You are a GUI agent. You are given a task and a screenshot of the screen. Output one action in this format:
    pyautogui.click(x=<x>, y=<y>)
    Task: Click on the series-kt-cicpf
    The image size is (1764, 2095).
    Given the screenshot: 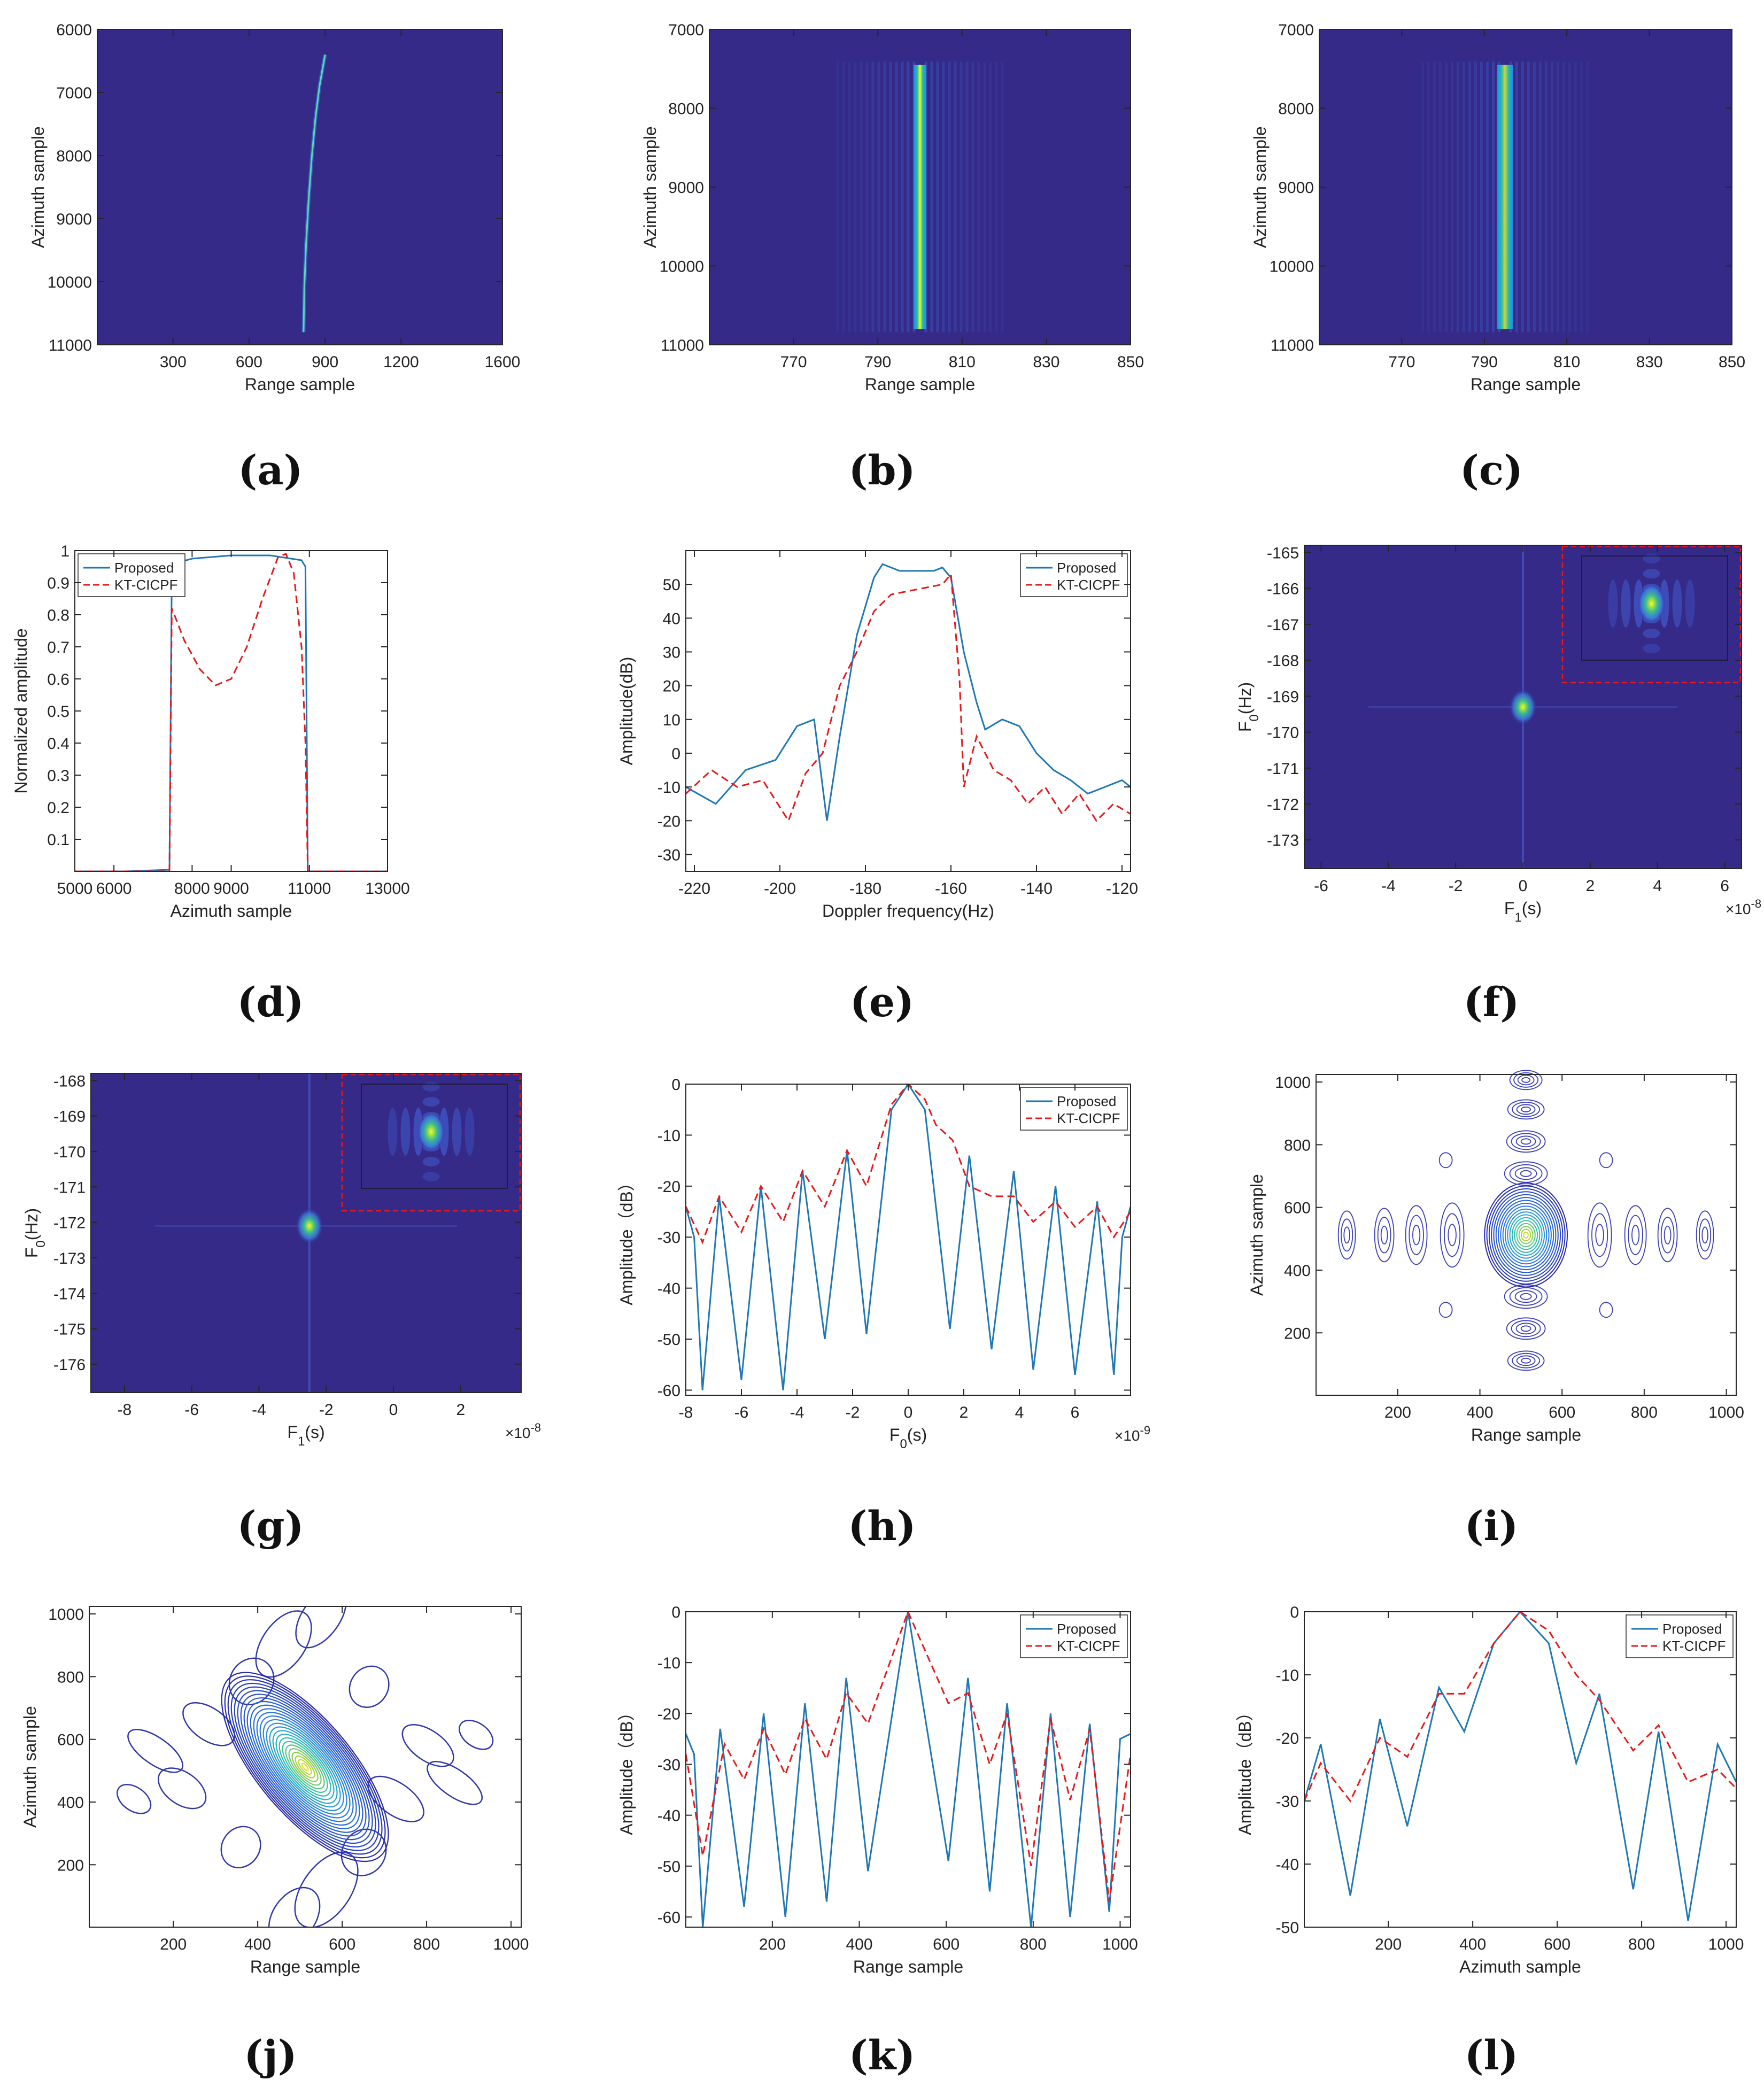 What is the action you would take?
    pyautogui.click(x=908, y=1757)
    